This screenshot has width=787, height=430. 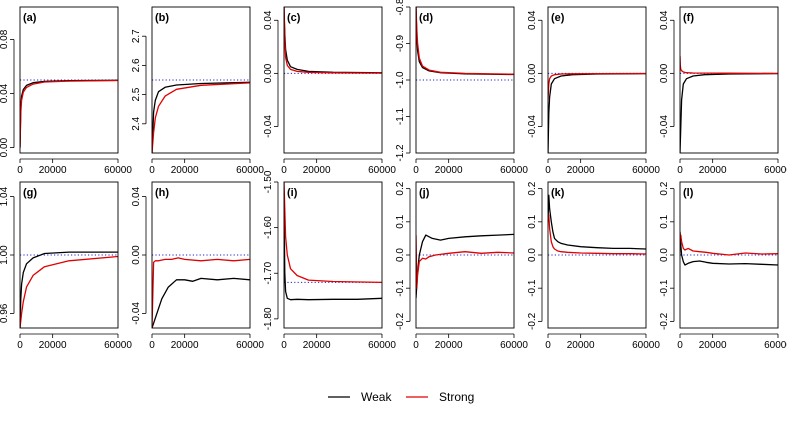 I want to click on panel-h: (h) 0 20000 60000 -0.04 0.00 0.04, so click(x=197, y=266).